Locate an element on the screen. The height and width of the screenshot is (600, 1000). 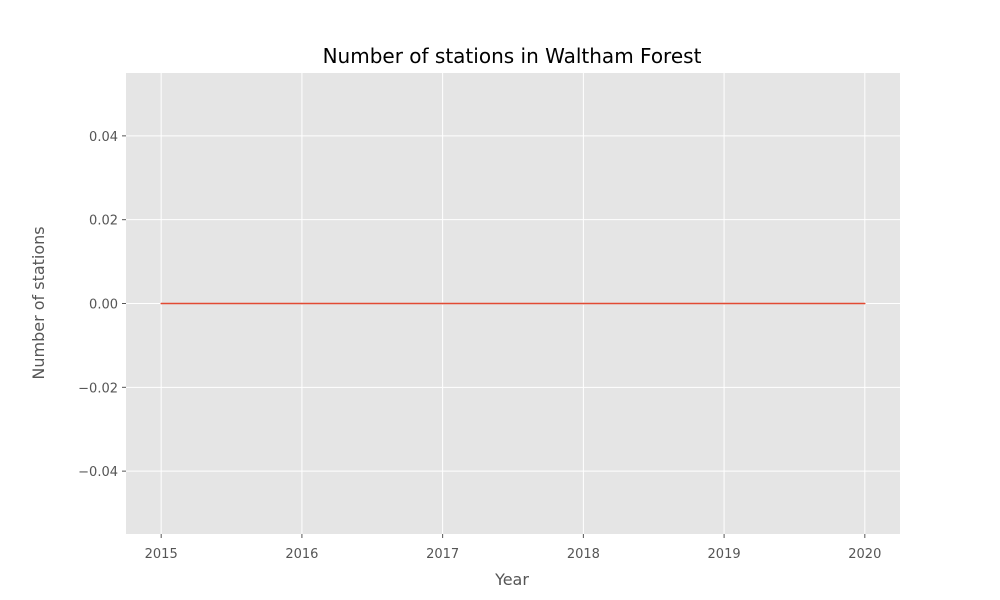
x-tick-label: 2019 is located at coordinates (724, 554).